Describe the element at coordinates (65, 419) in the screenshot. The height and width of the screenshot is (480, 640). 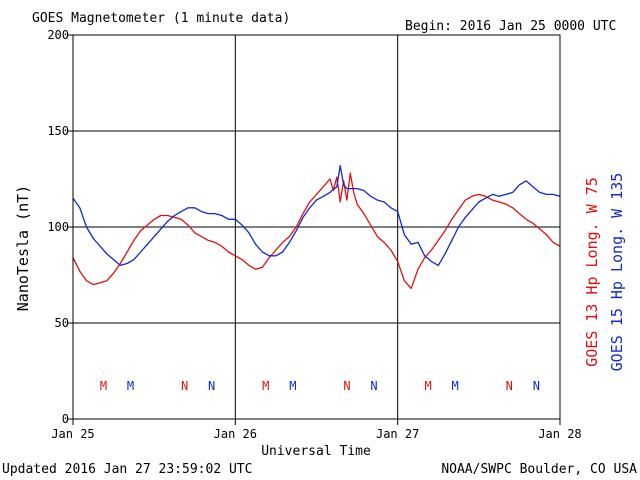
I see `y-tick-label: 0` at that location.